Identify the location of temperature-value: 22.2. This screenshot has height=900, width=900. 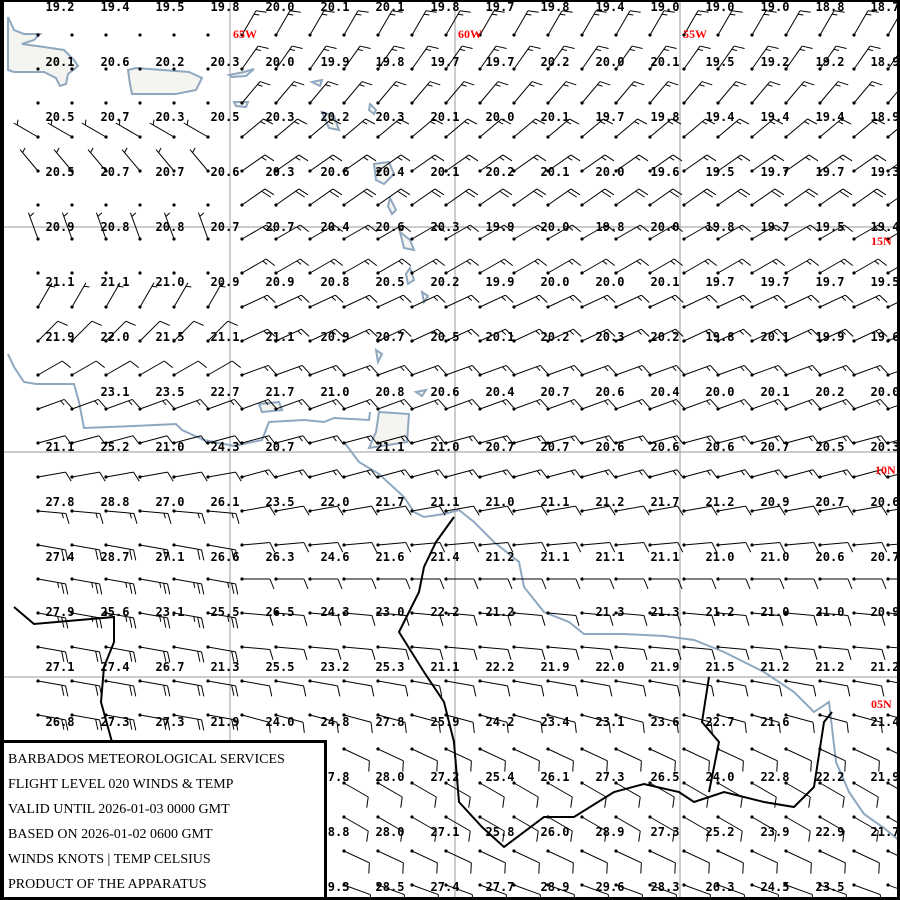
(445, 612).